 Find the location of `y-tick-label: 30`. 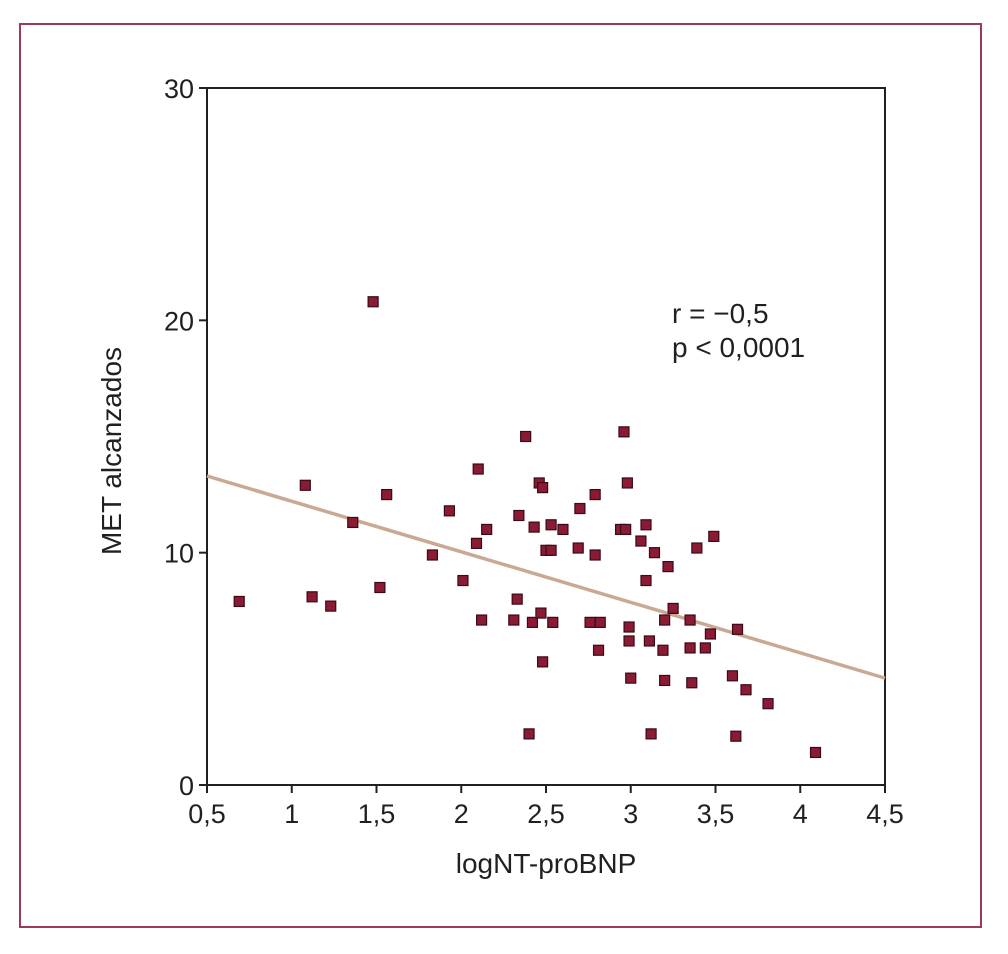

y-tick-label: 30 is located at coordinates (179, 89).